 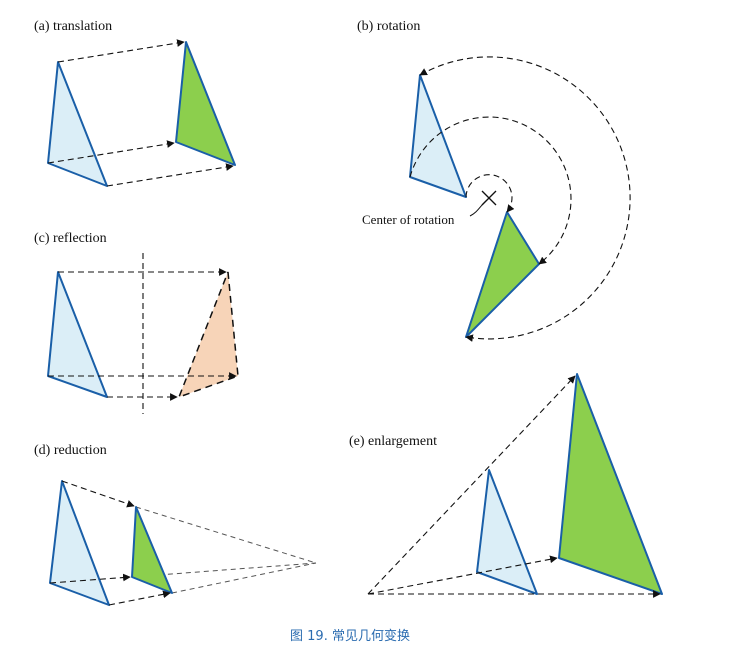 What do you see at coordinates (111, 152) in the screenshot?
I see `translation-arrow-left` at bounding box center [111, 152].